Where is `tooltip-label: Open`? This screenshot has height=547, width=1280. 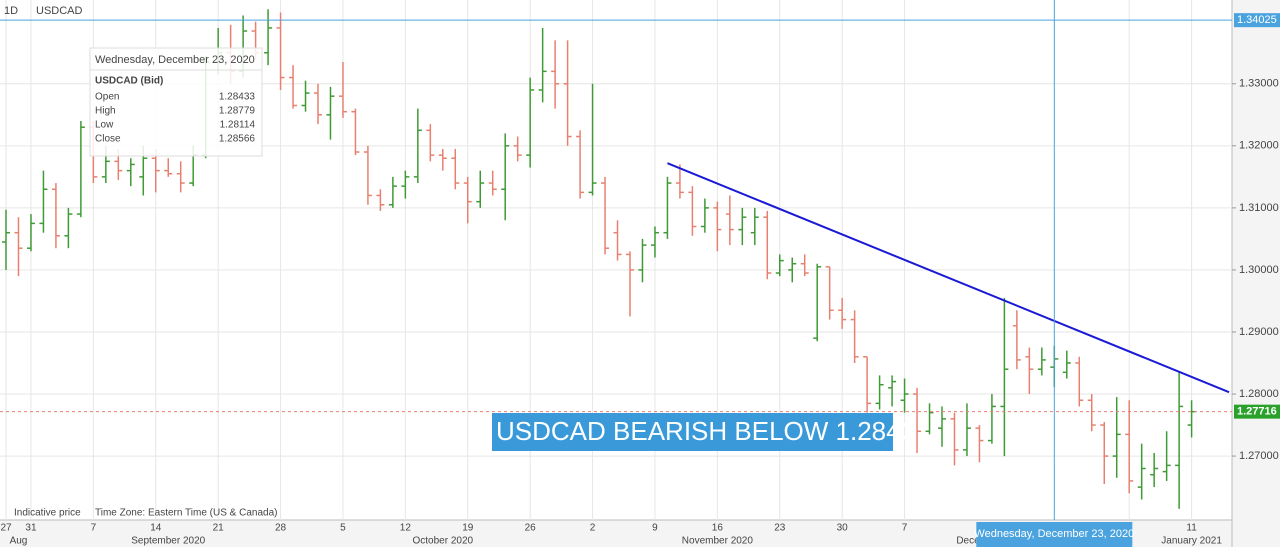 tooltip-label: Open is located at coordinates (107, 97).